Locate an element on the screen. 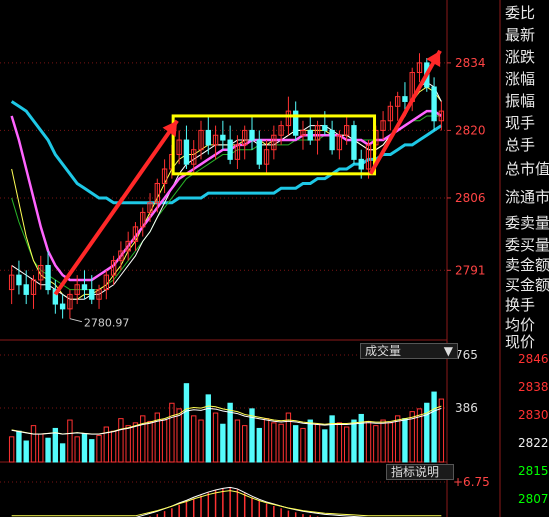 This screenshot has height=517, width=549. volume-indicator-dropdown: 成交量 ▼ is located at coordinates (409, 351).